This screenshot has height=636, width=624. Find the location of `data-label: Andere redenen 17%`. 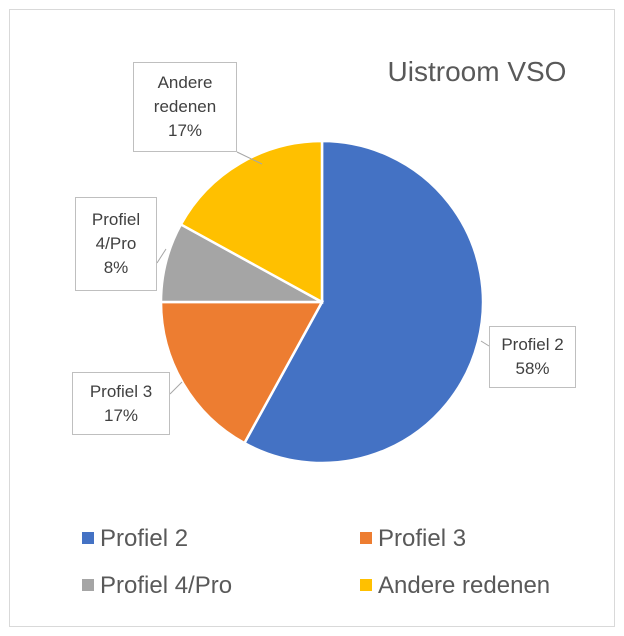

data-label: Andere redenen 17% is located at coordinates (185, 107).